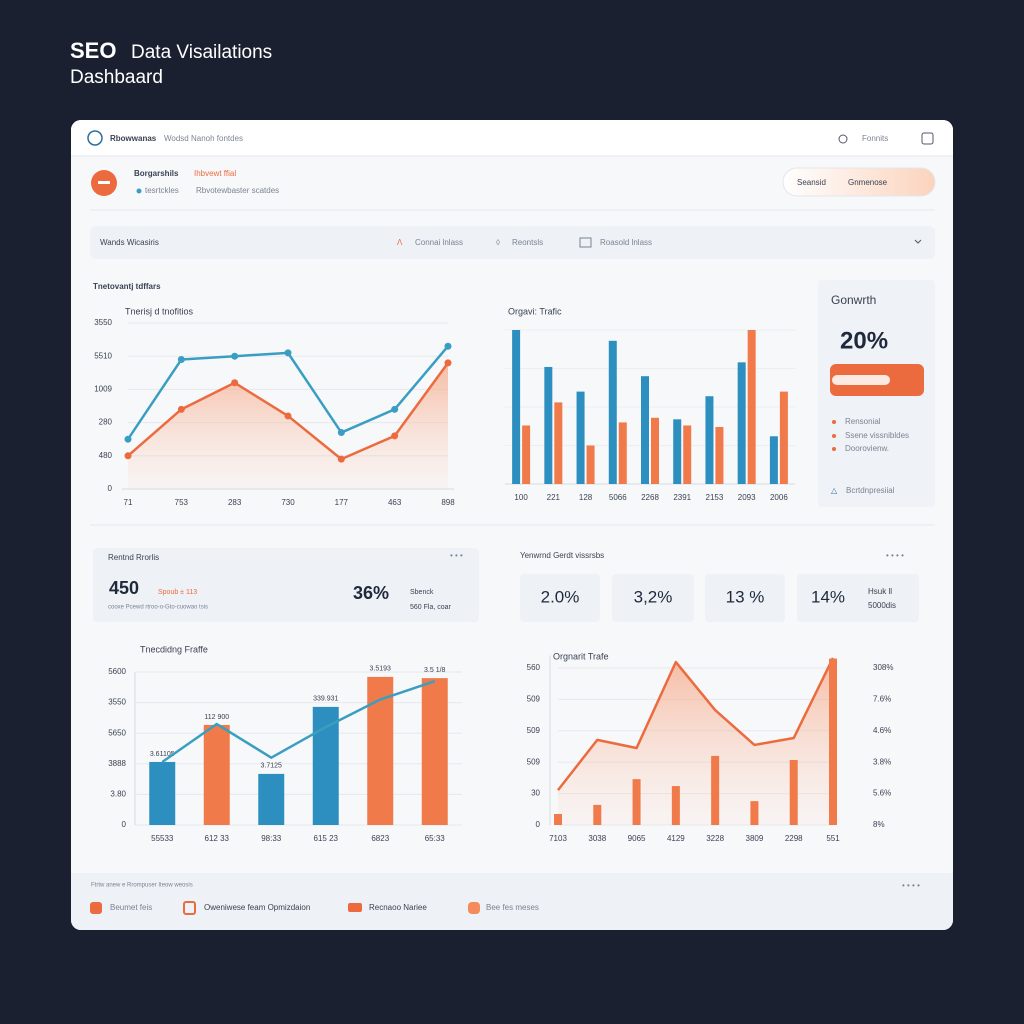 This screenshot has height=1024, width=1024. Describe the element at coordinates (875, 138) in the screenshot. I see `top-action: Fonnits` at that location.